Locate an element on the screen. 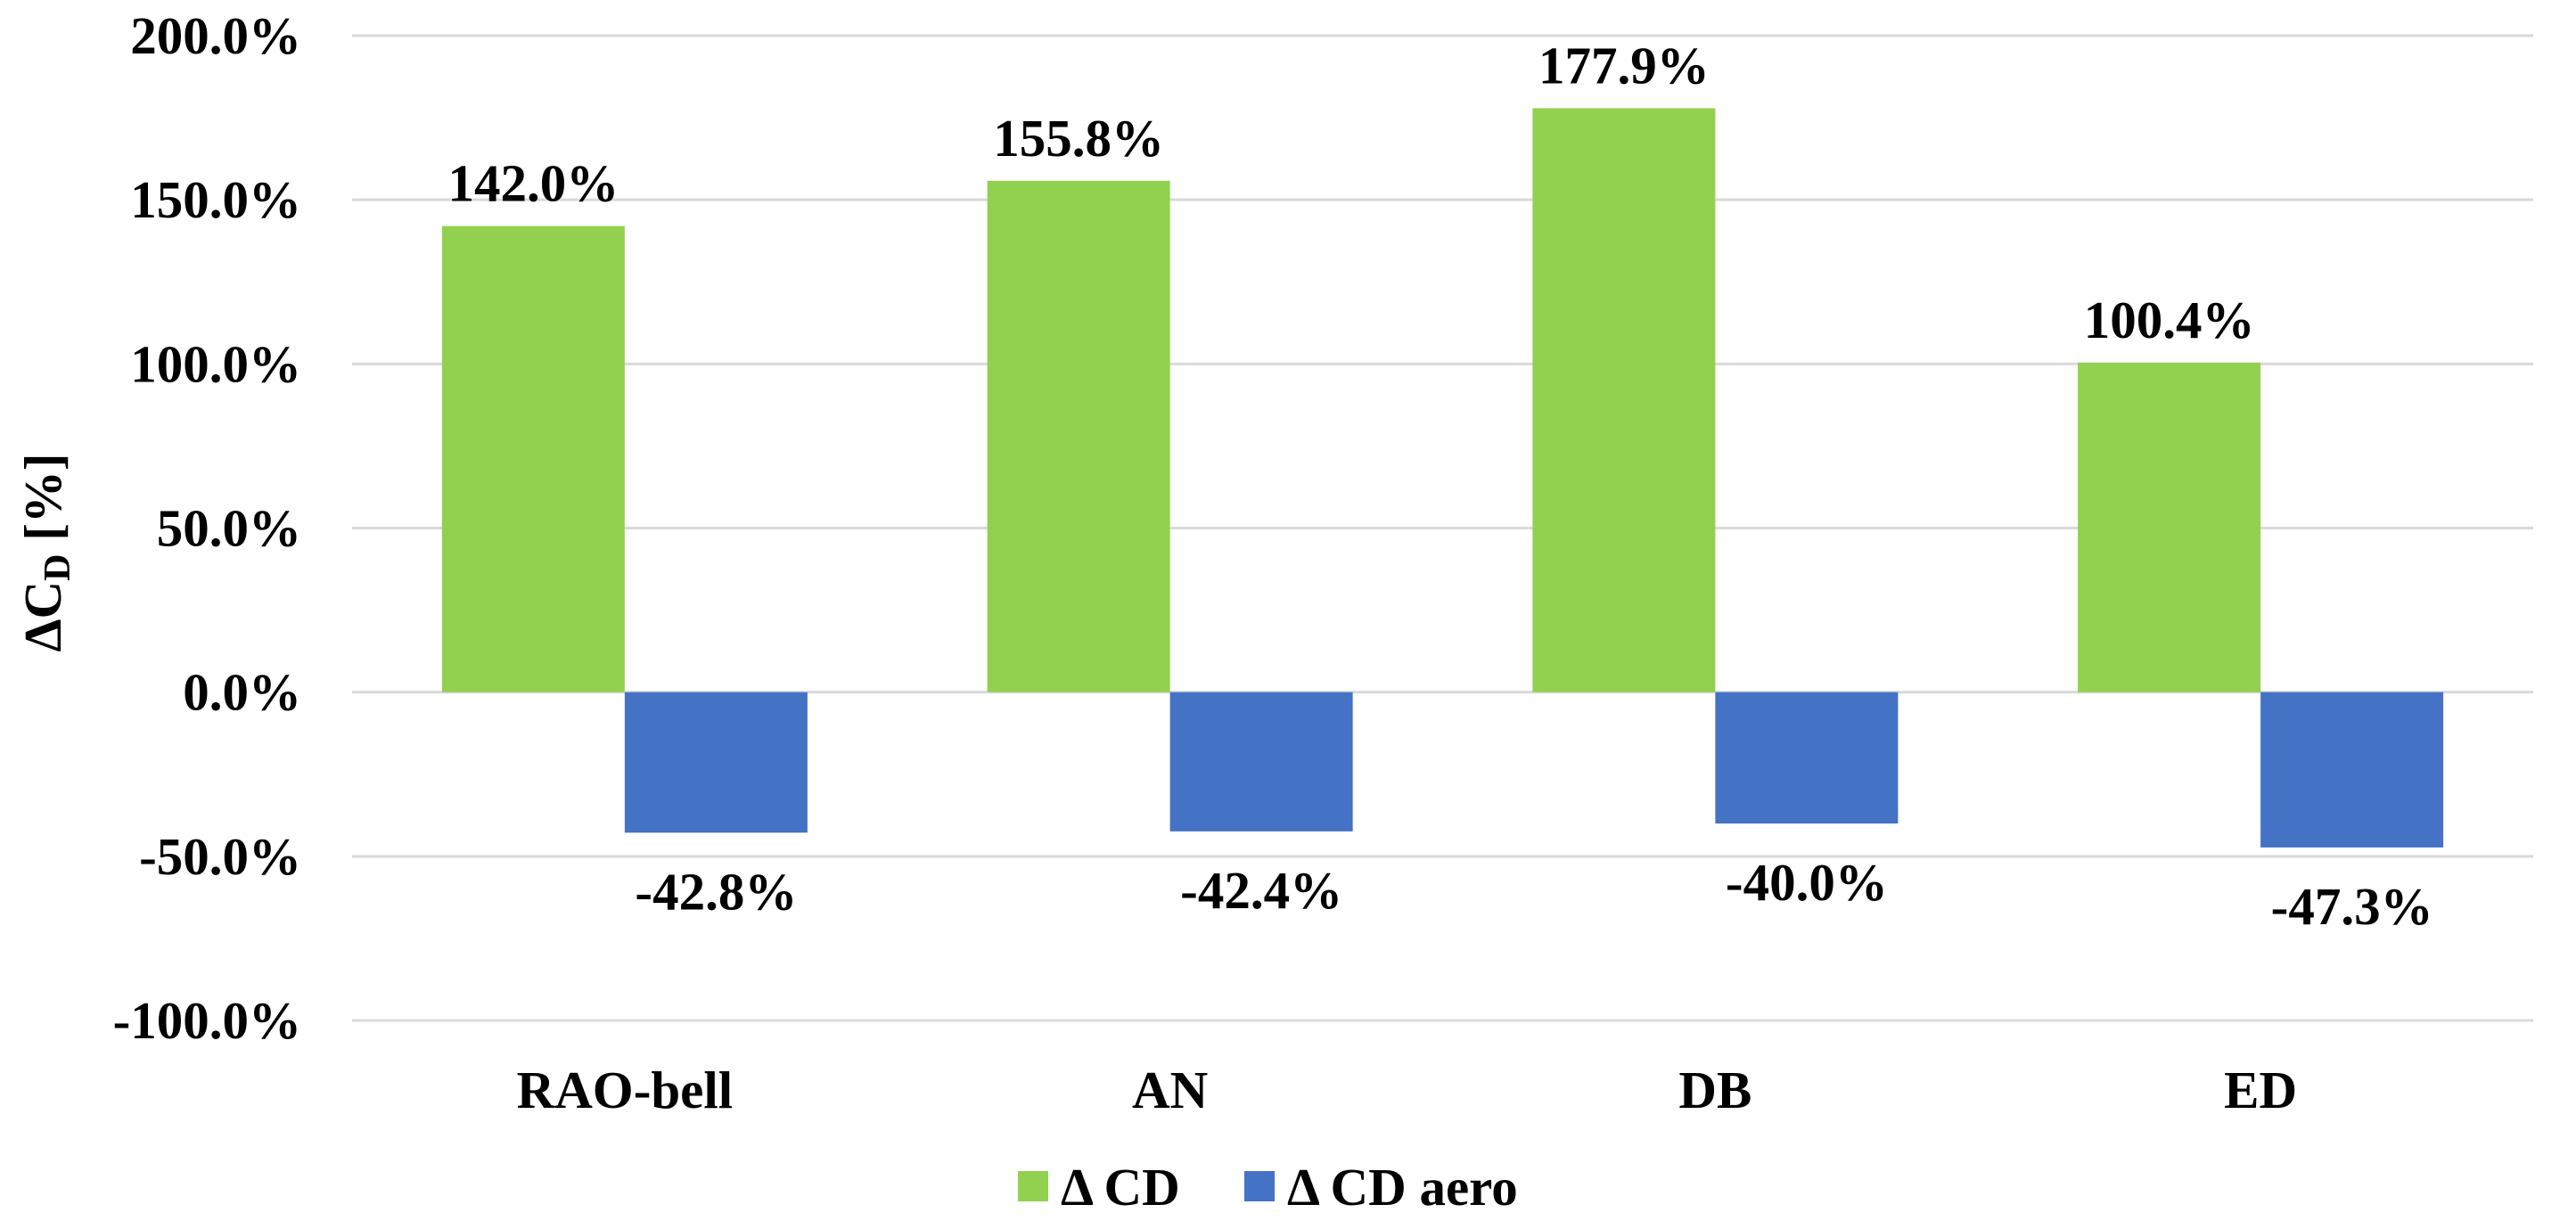  data-label: -42.4% is located at coordinates (1261, 890).